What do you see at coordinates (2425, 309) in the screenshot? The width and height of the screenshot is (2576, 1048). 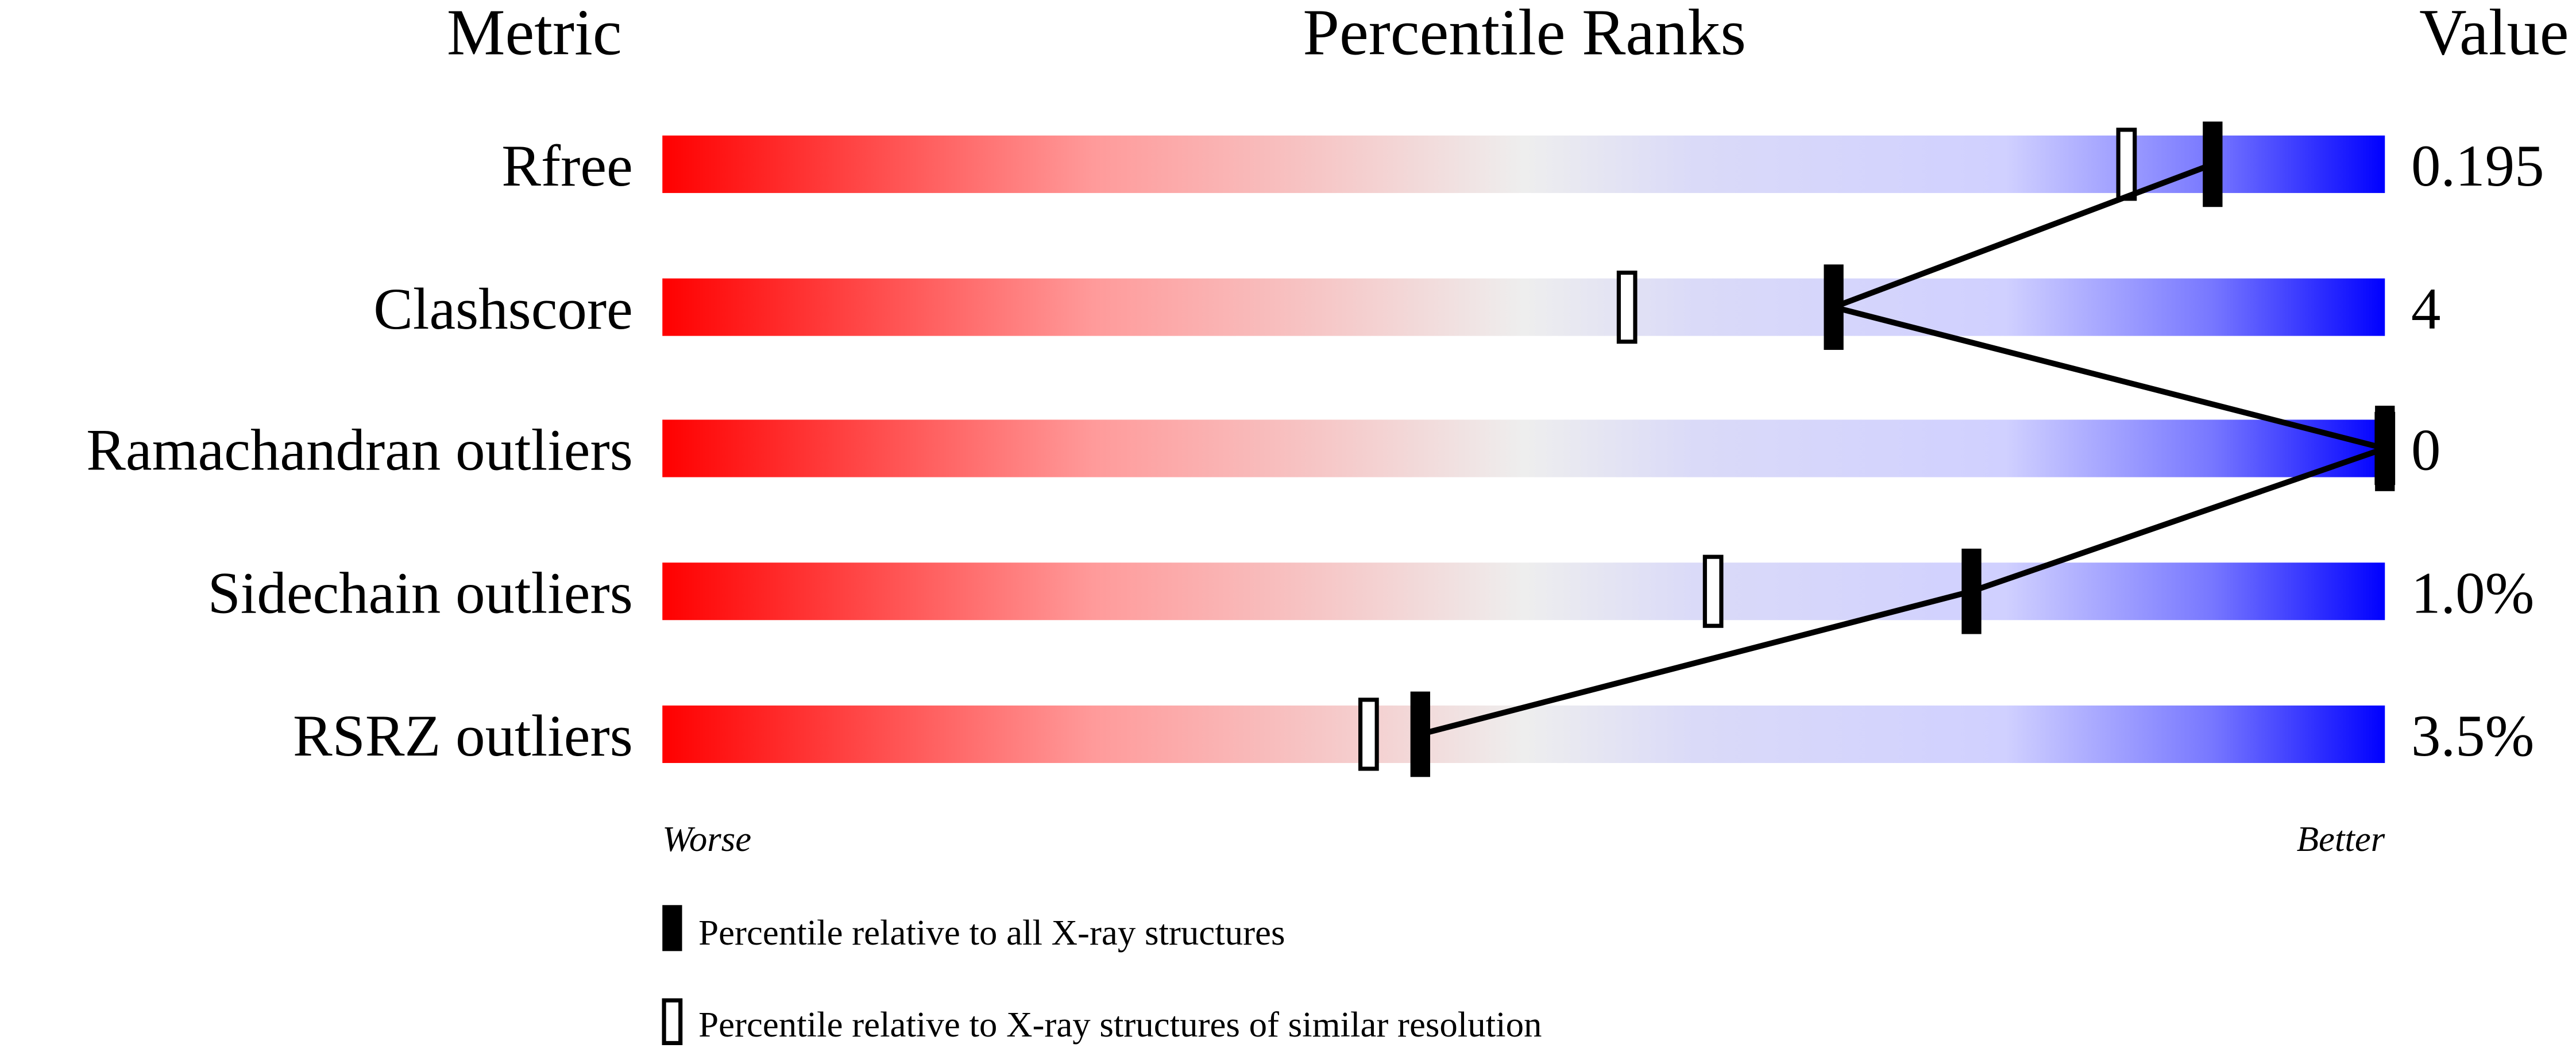 I see `metric-value: 4` at bounding box center [2425, 309].